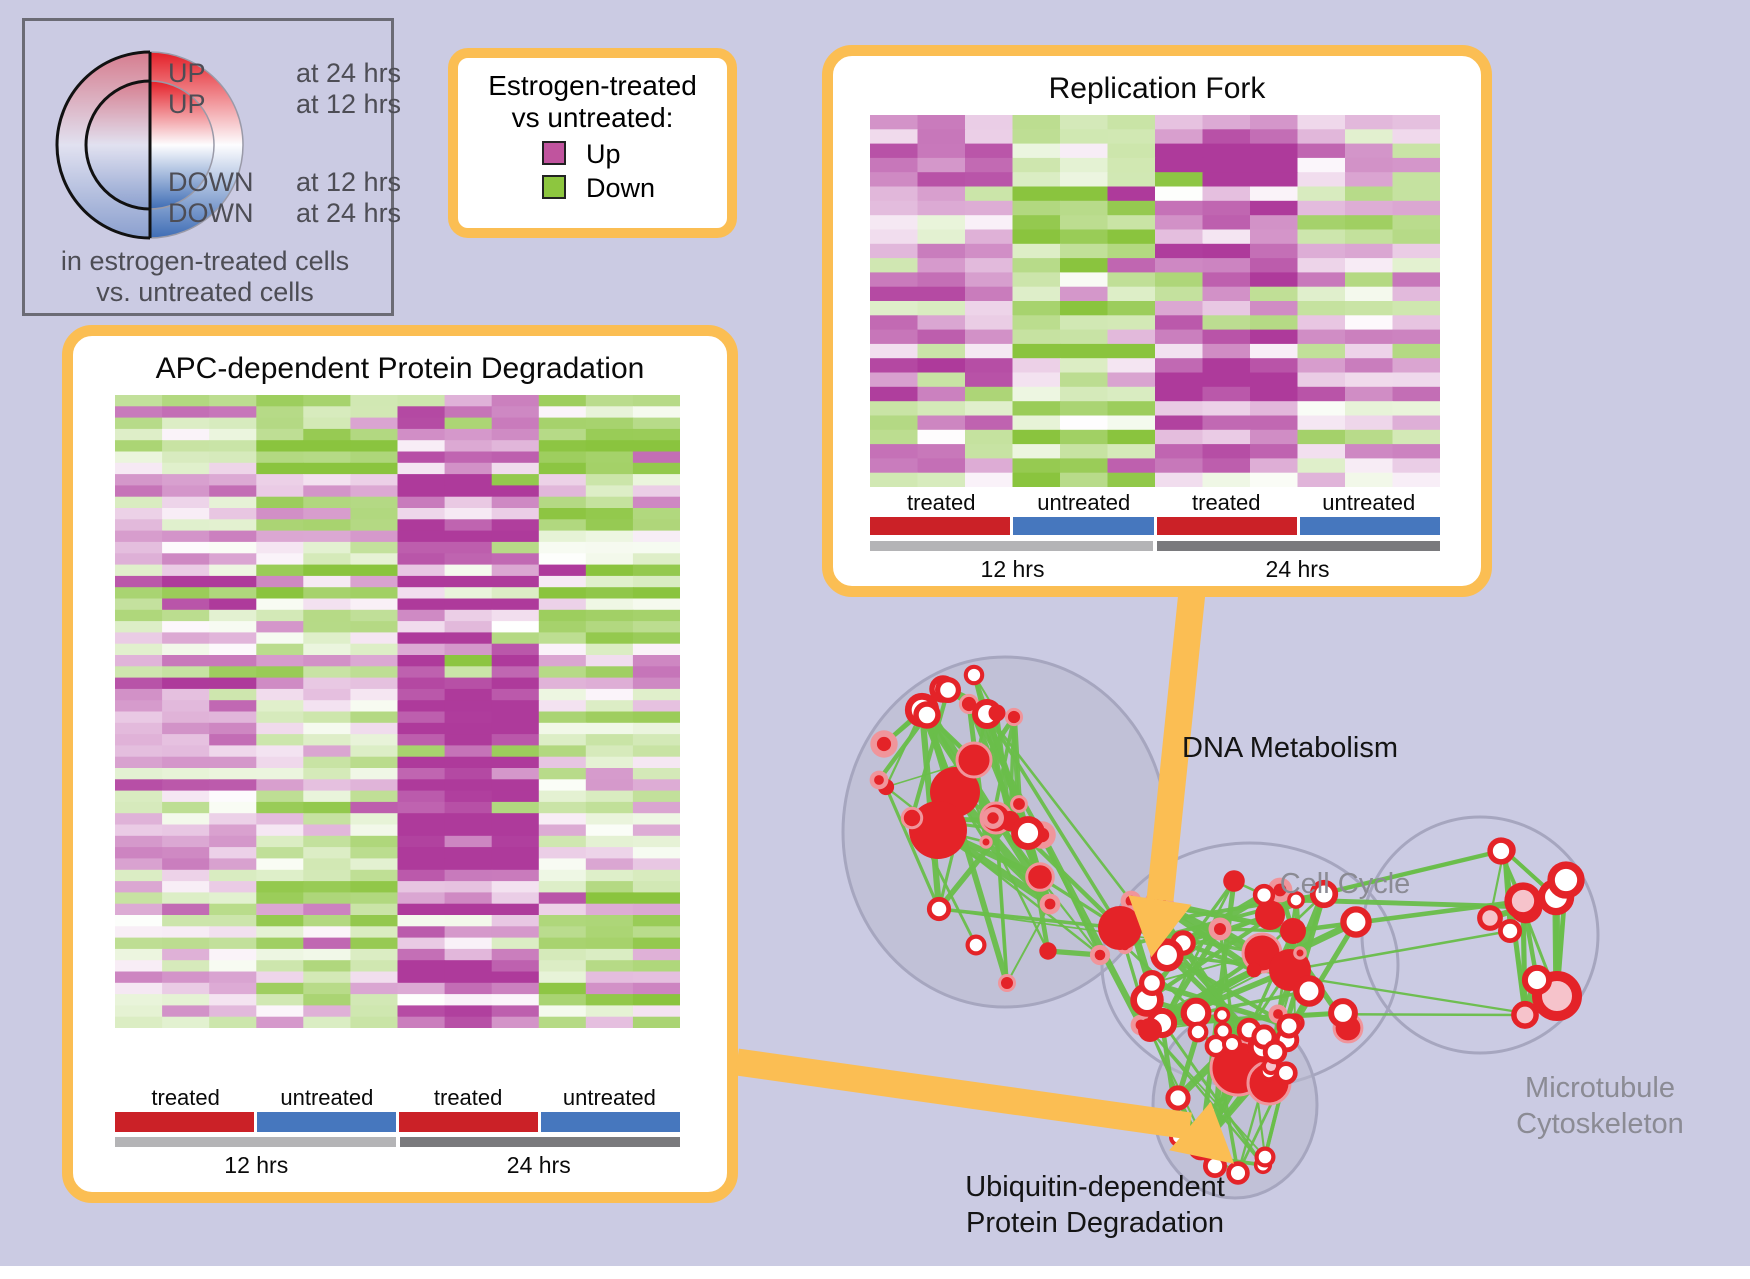  What do you see at coordinates (1600, 1106) in the screenshot?
I see `cluster-label-microtubule-cytoskeleton: Microtubule Cytoskeleton` at bounding box center [1600, 1106].